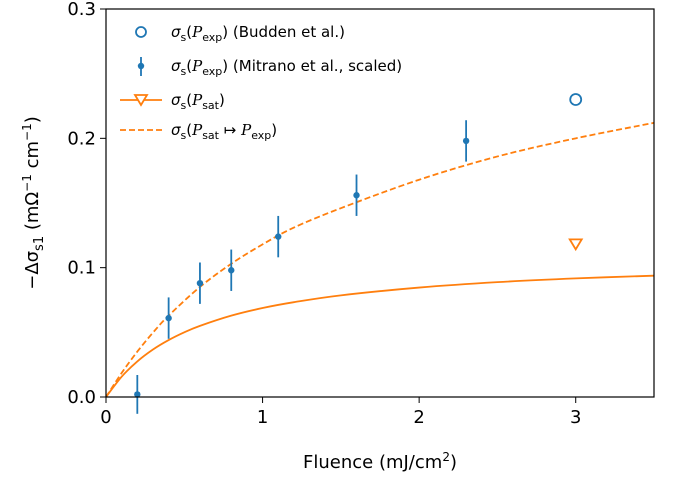 This screenshot has height=478, width=683. I want to click on x-tick-label: 0, so click(105, 417).